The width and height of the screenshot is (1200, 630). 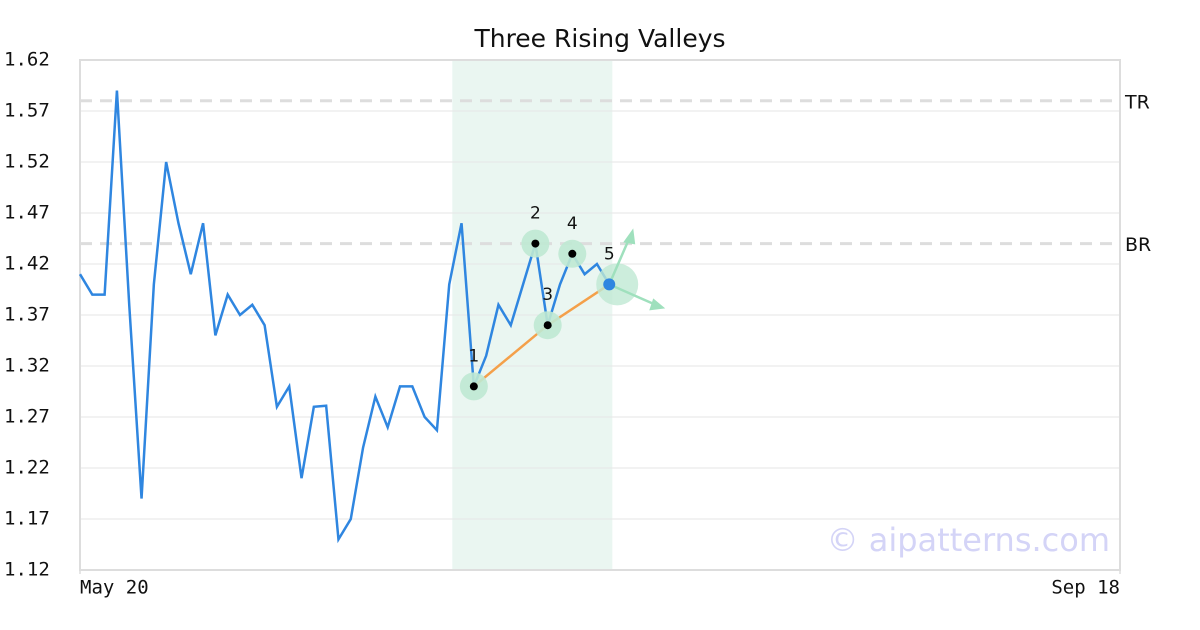 What do you see at coordinates (27, 417) in the screenshot?
I see `y-tick-label: 1.27` at bounding box center [27, 417].